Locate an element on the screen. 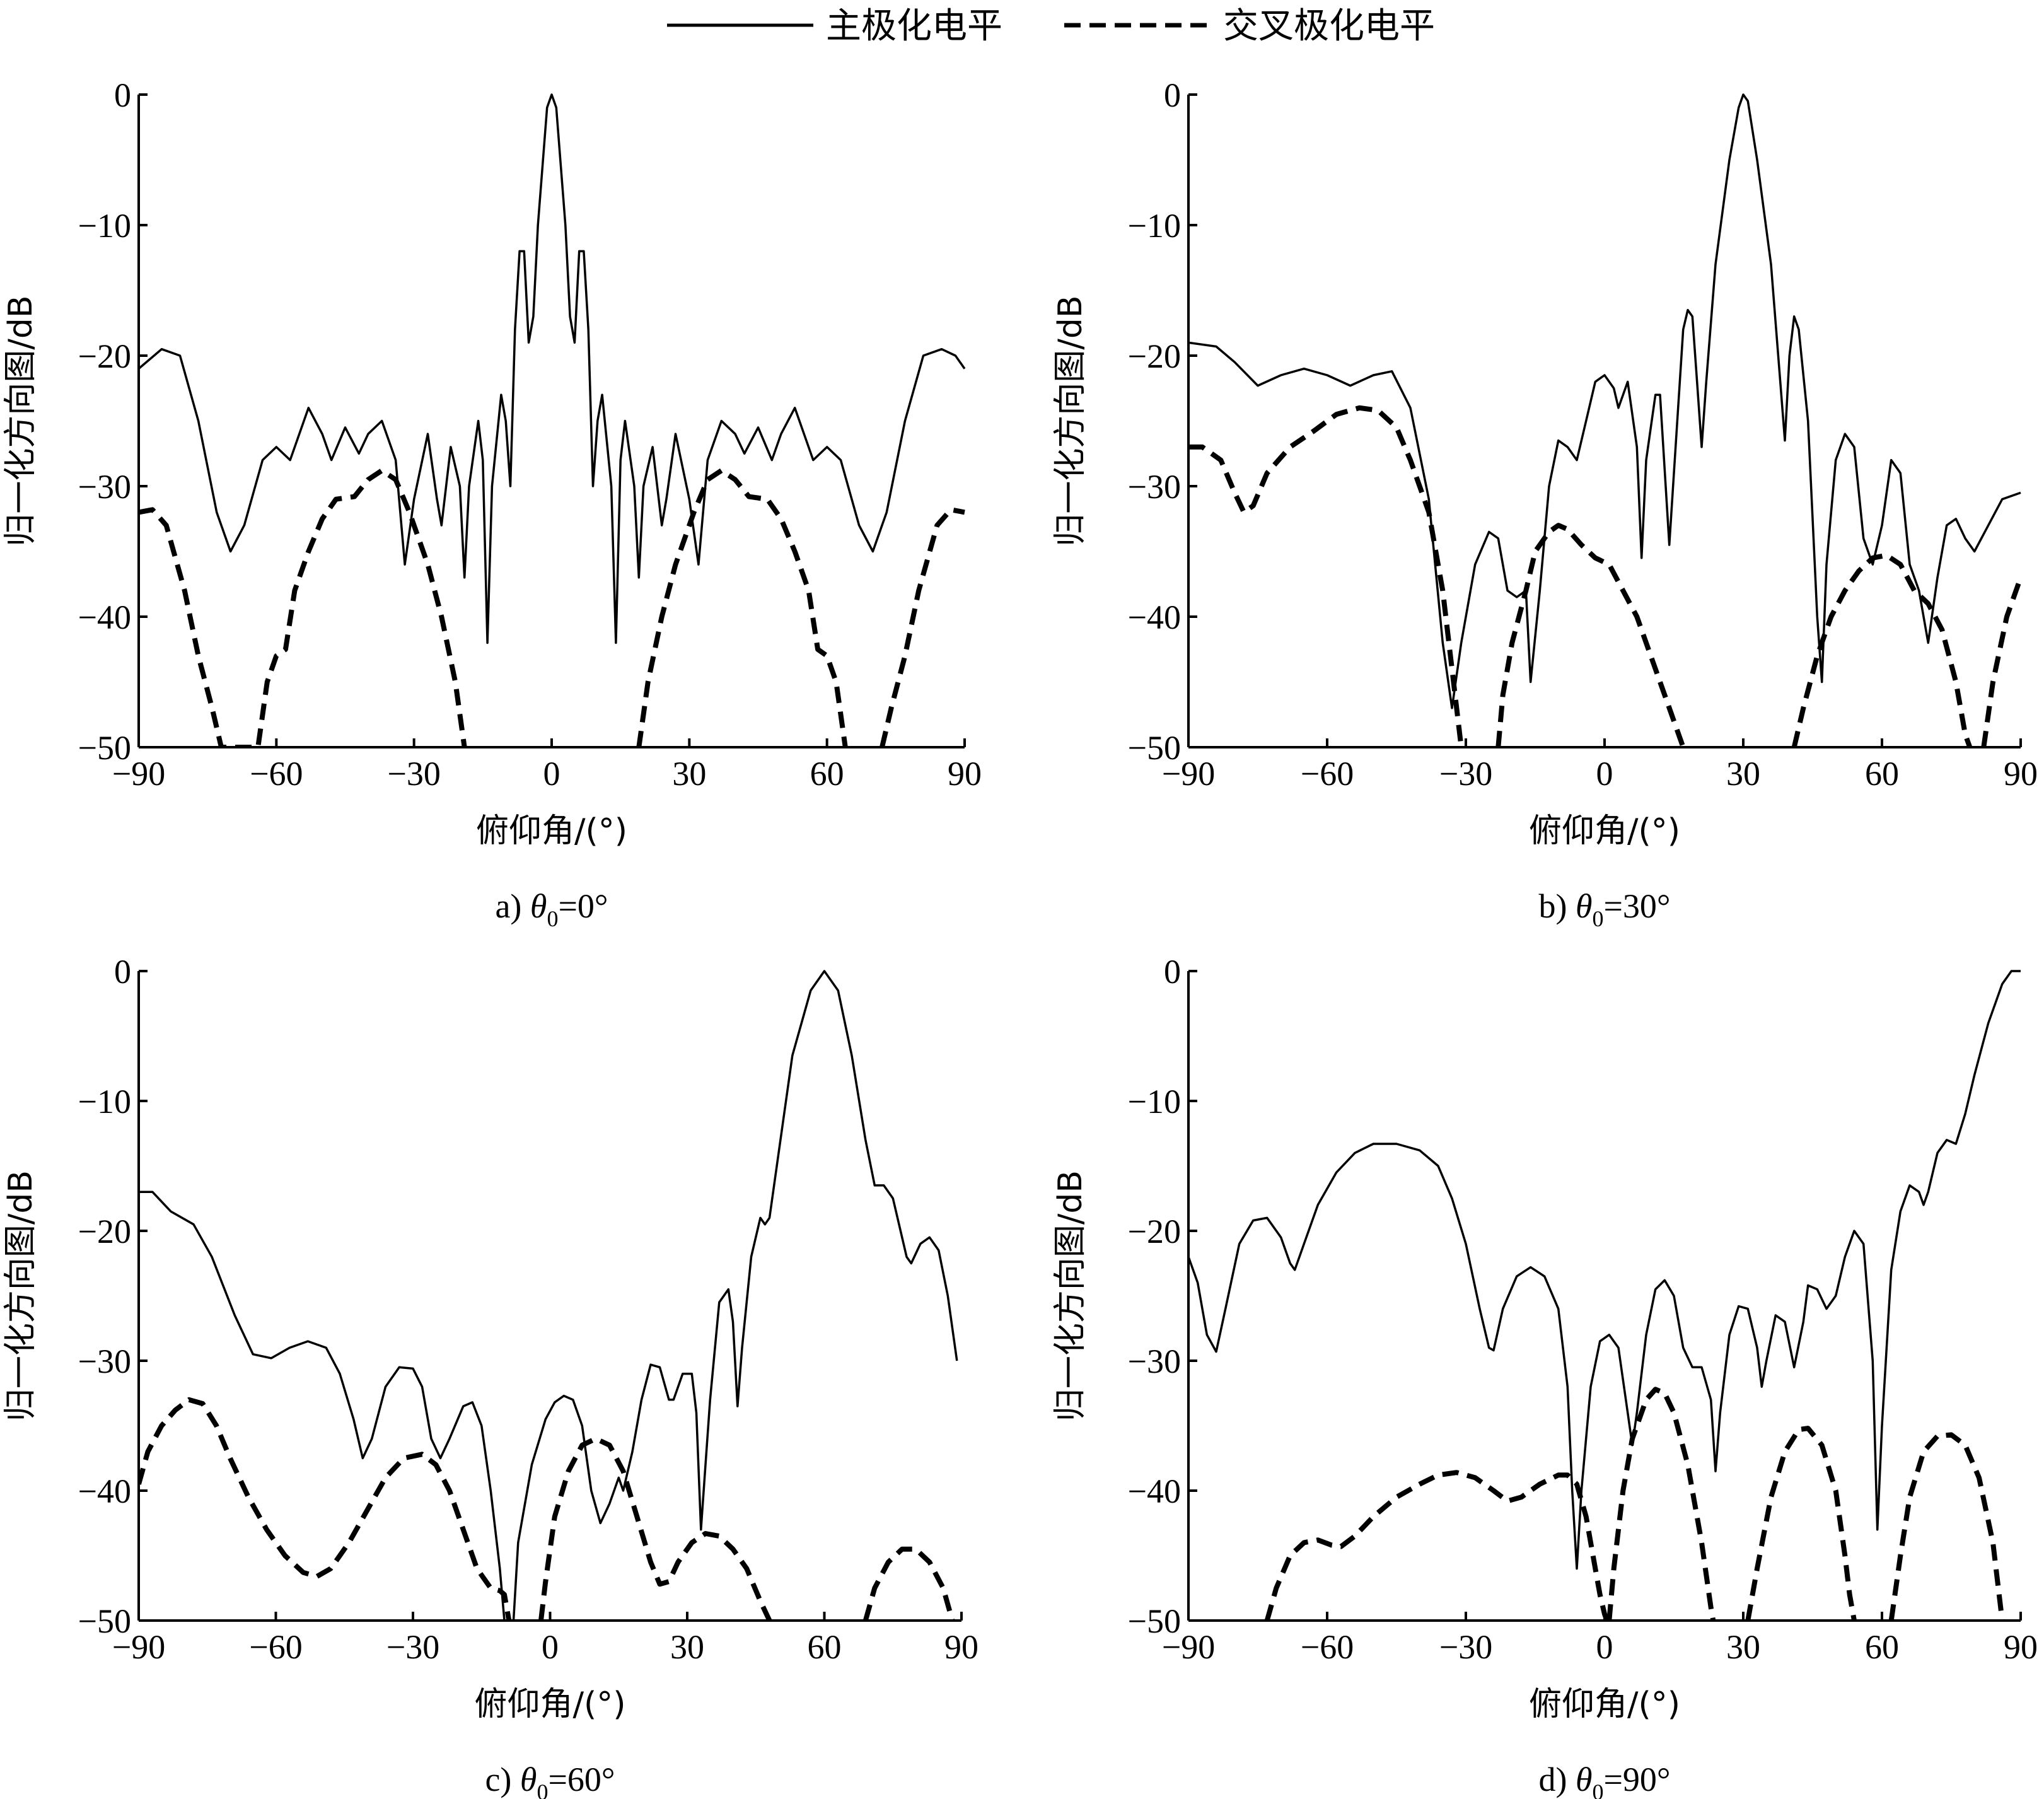 This screenshot has width=2044, height=1799. caption-suffix: =90° is located at coordinates (1636, 1779).